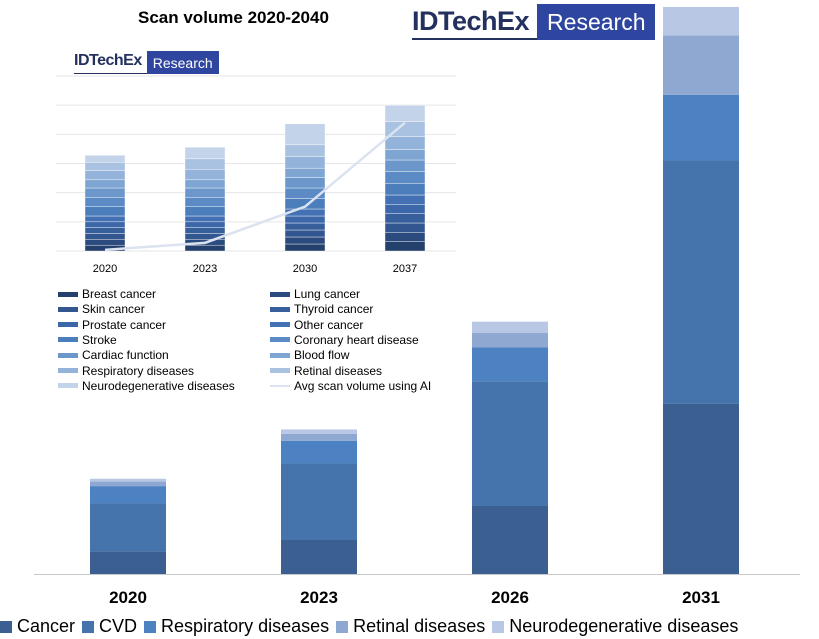 The width and height of the screenshot is (819, 639). I want to click on inset-legend-item: Respiratory diseases, so click(126, 371).